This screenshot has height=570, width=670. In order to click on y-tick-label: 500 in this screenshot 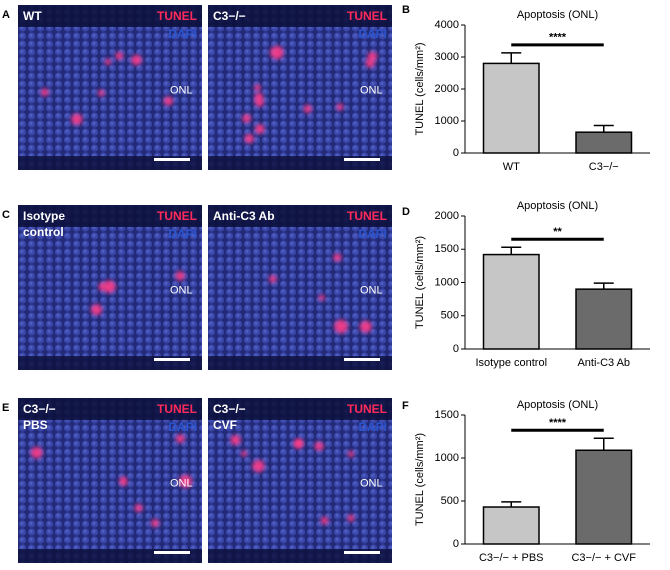, I will do `click(450, 316)`.